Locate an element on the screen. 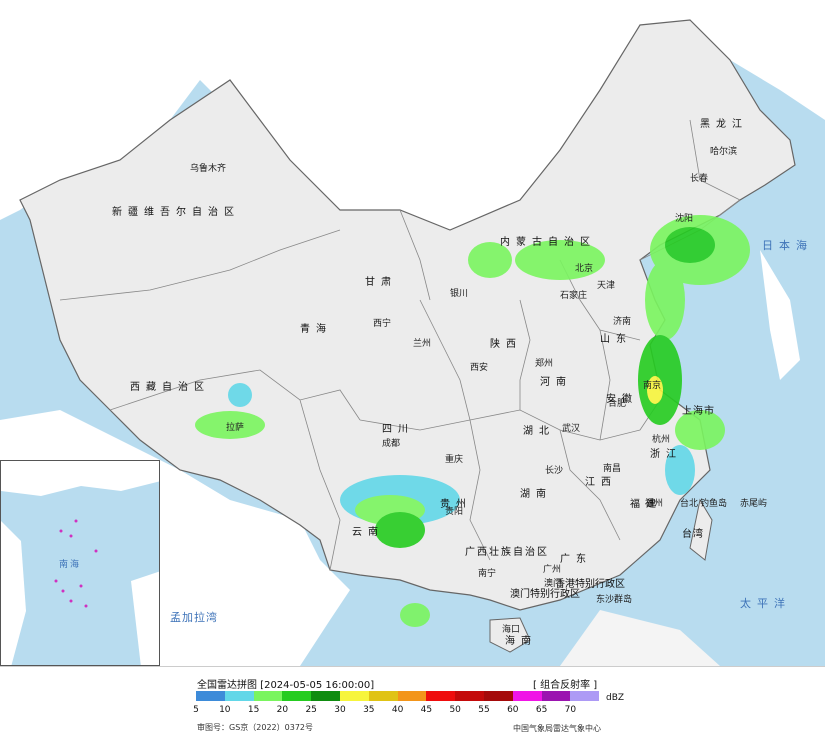 This screenshot has width=825, height=740. south-china-sea-inset: 南海 is located at coordinates (80, 563).